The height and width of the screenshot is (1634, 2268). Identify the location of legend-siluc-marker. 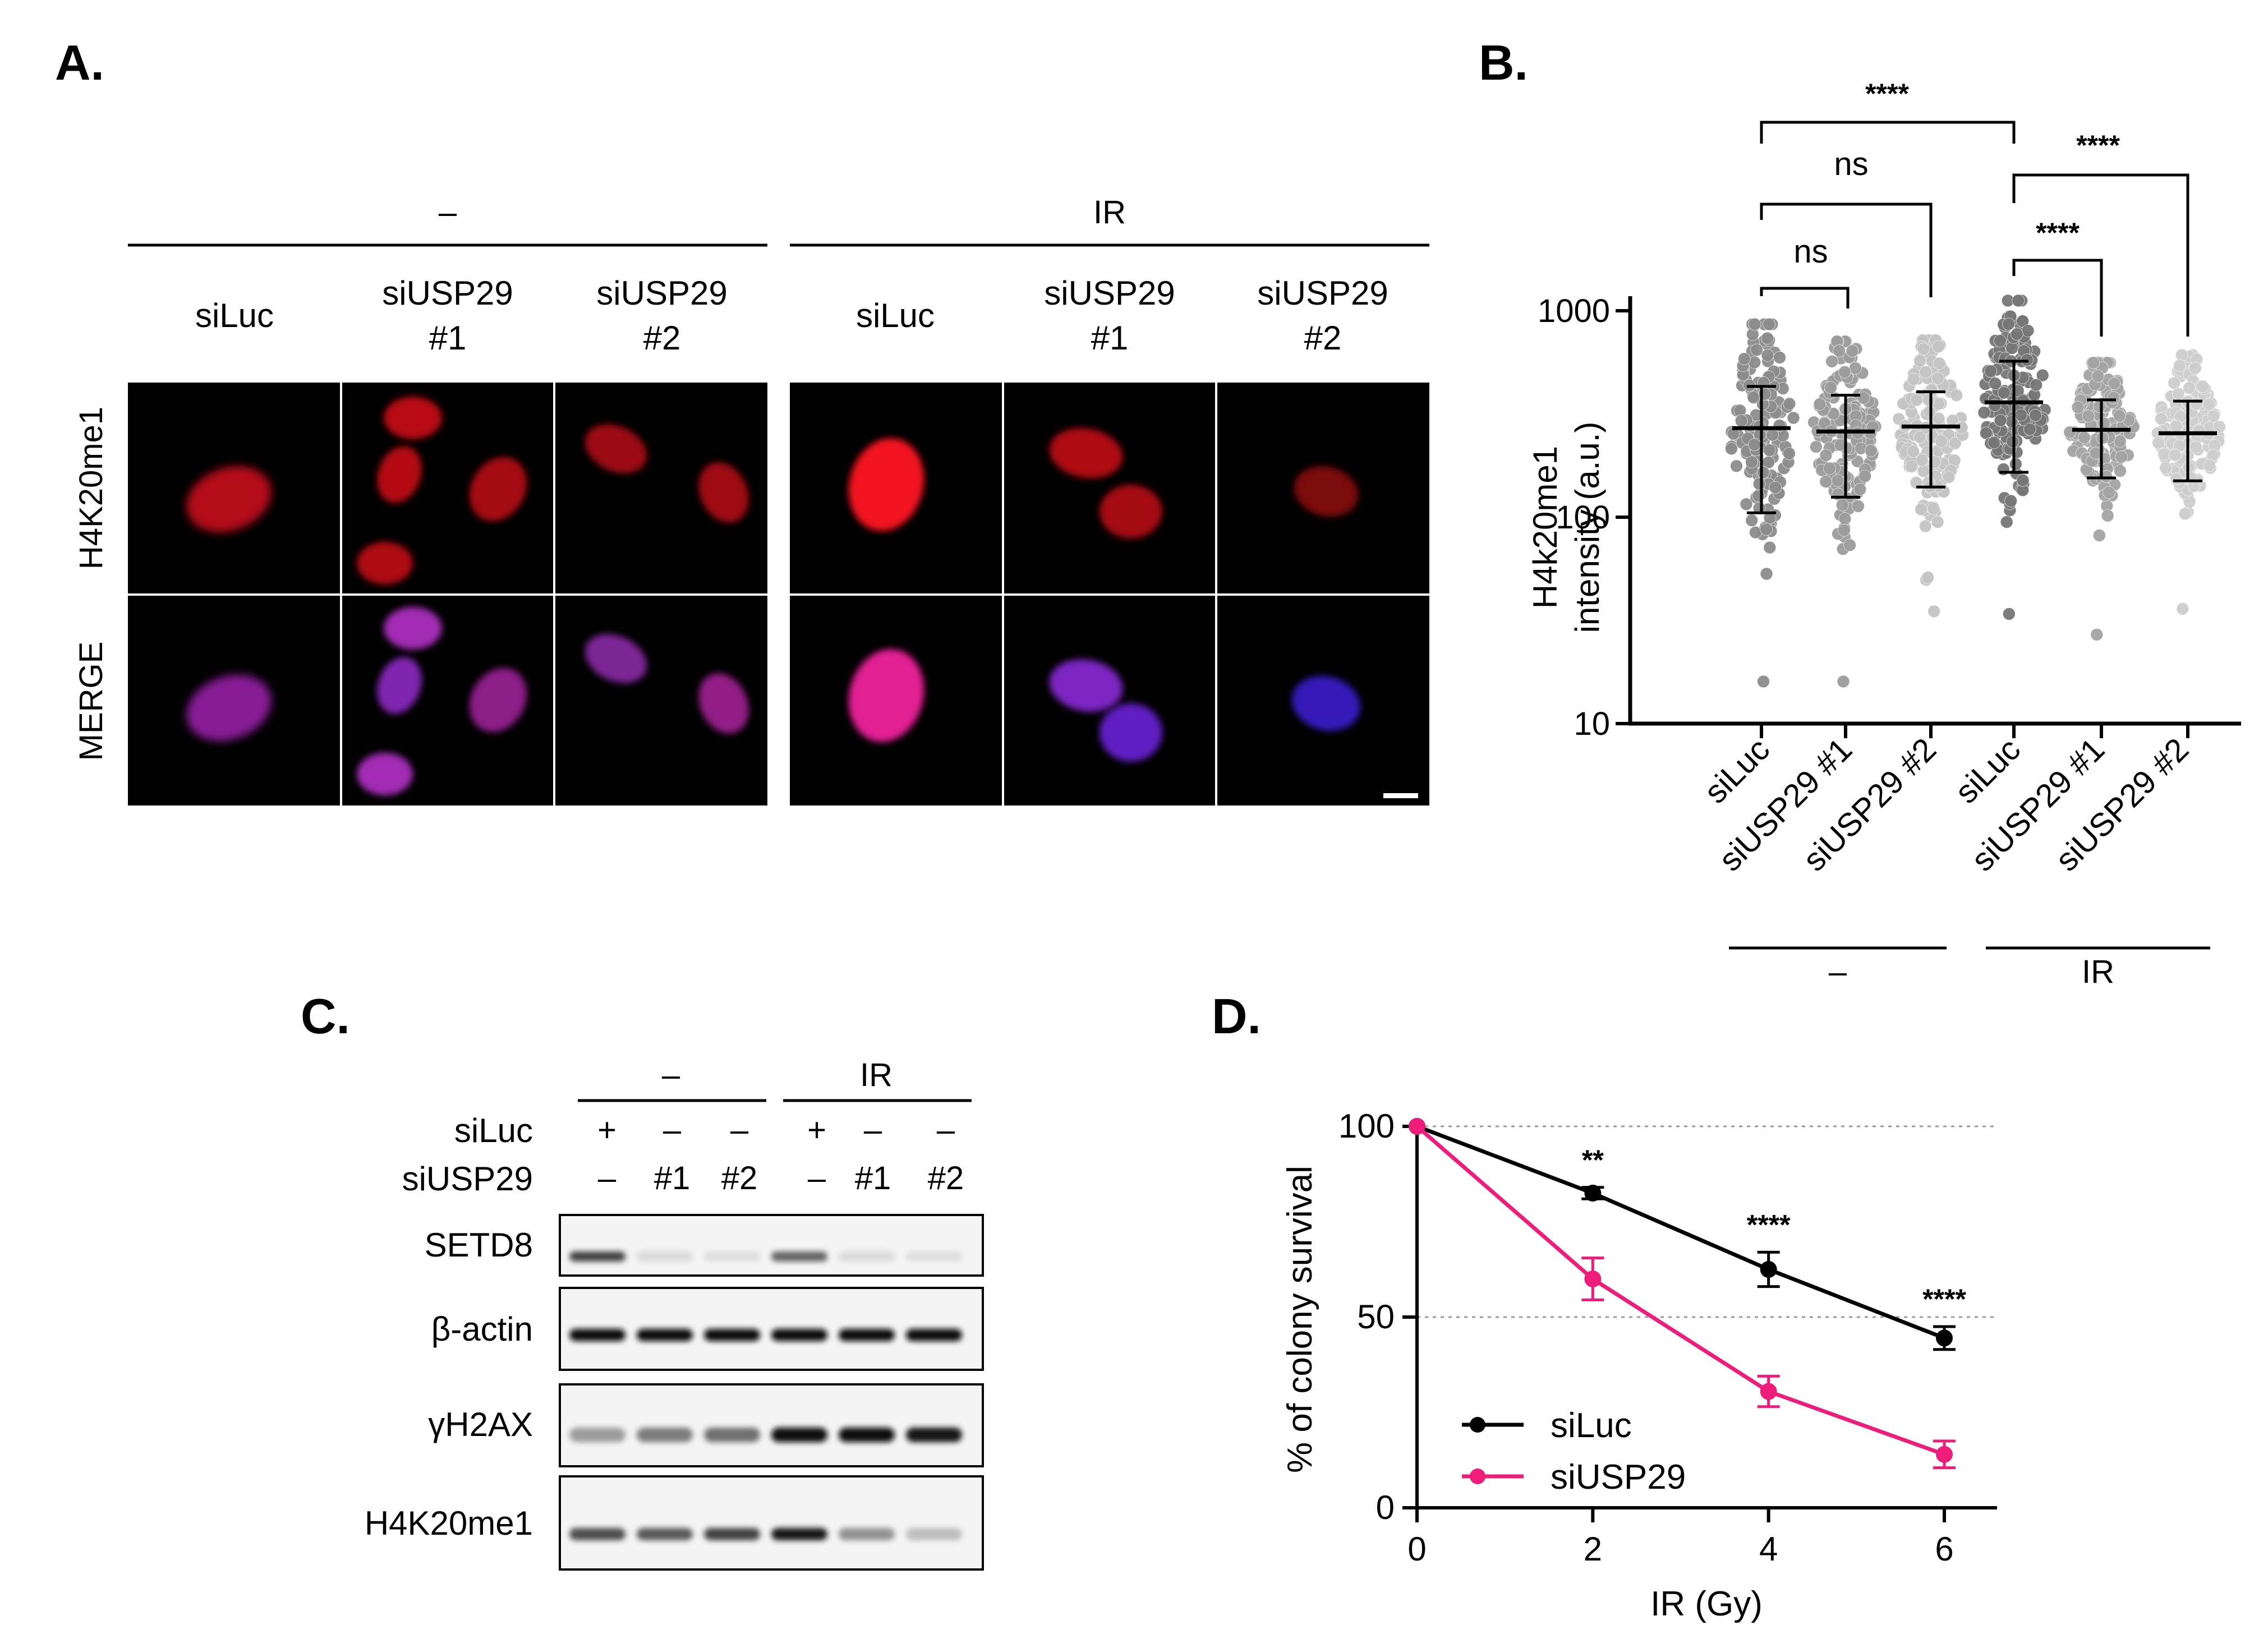
(1477, 1425).